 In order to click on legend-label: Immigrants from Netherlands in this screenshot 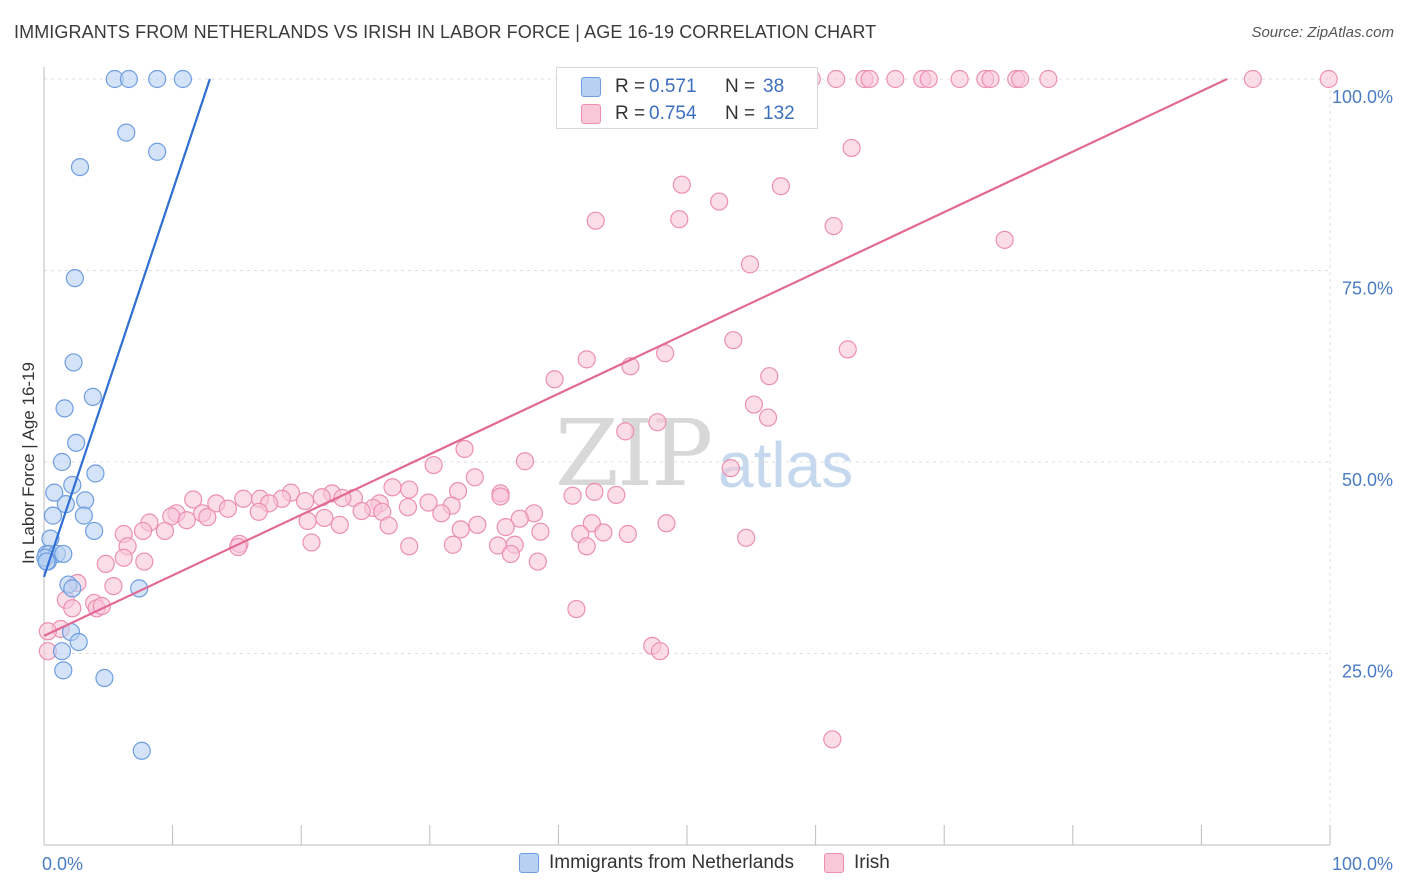, I will do `click(671, 862)`.